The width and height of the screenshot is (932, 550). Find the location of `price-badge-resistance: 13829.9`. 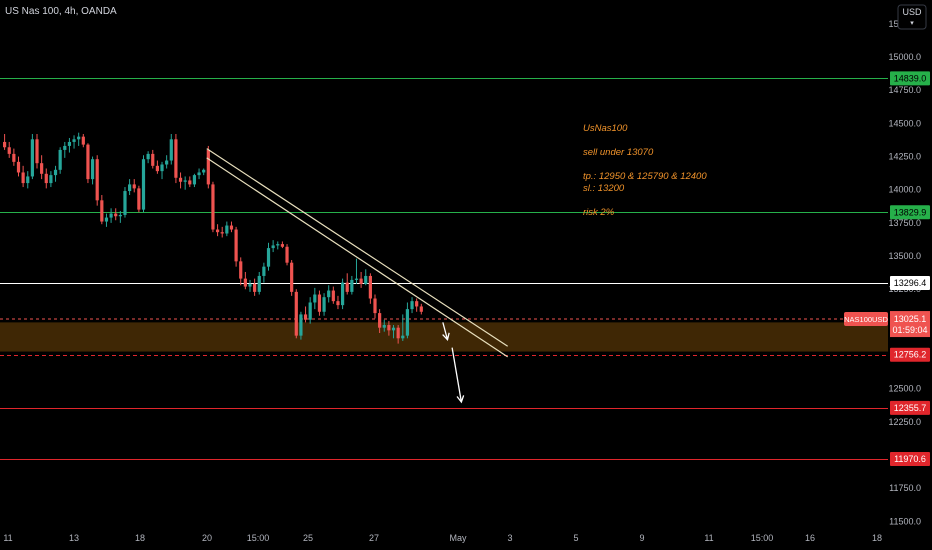

price-badge-resistance: 13829.9 is located at coordinates (910, 212).